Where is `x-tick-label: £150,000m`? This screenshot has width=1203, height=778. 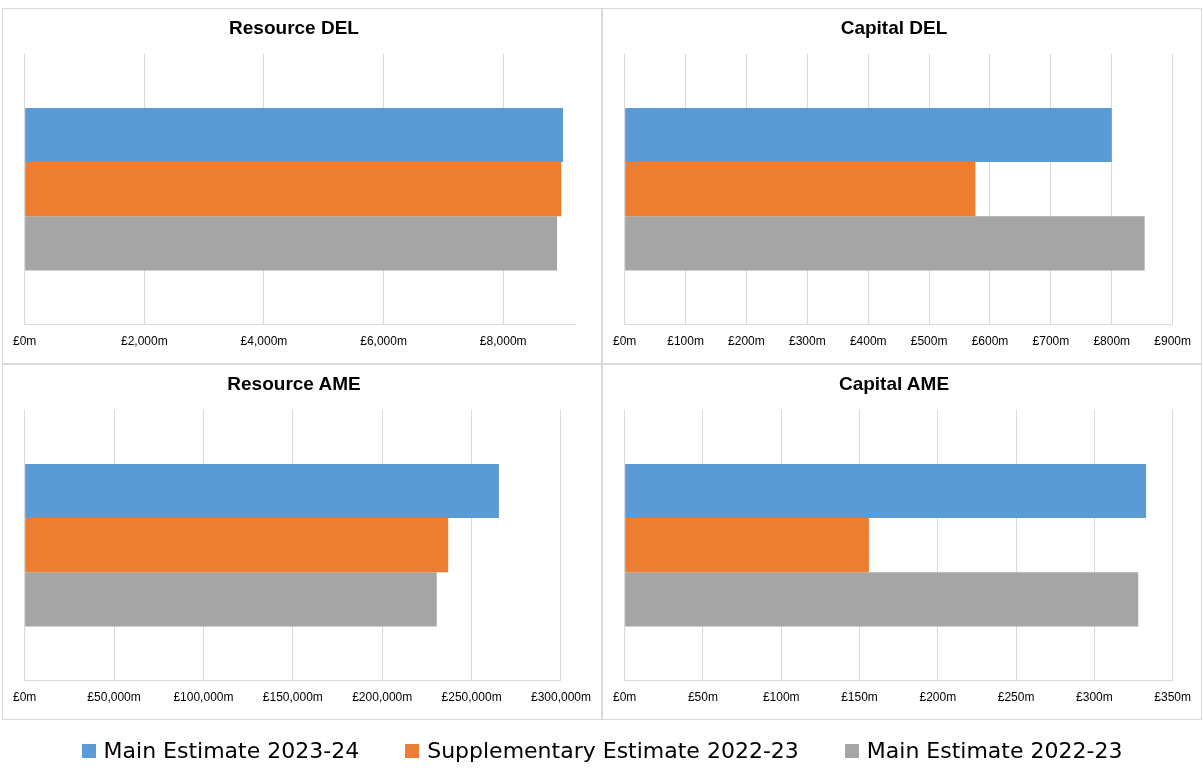 x-tick-label: £150,000m is located at coordinates (292, 697).